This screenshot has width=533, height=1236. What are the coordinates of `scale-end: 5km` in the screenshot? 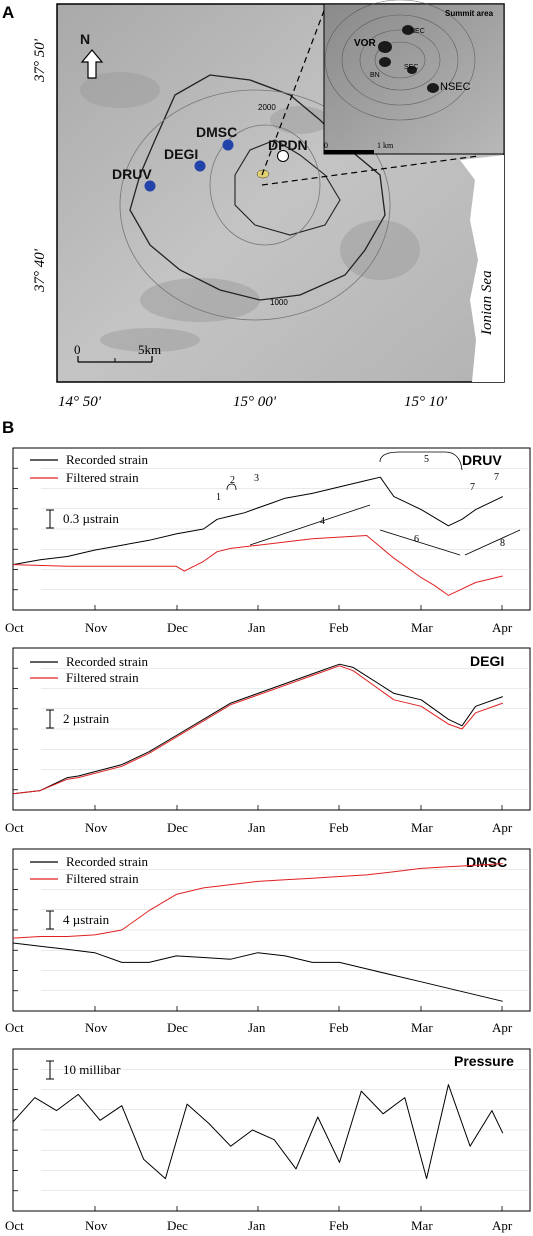 It's located at (149, 349).